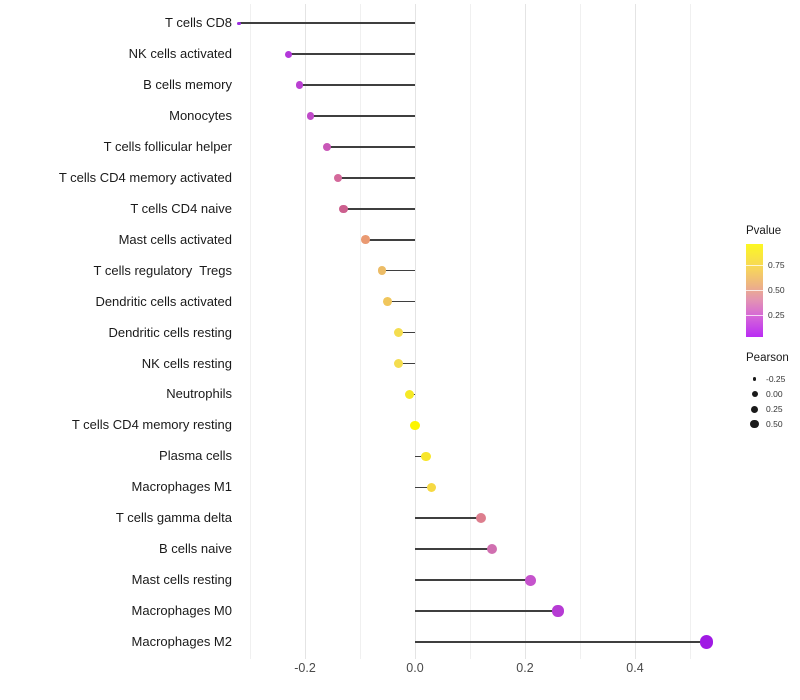  I want to click on pearson-legend-title: Pearson, so click(767, 358).